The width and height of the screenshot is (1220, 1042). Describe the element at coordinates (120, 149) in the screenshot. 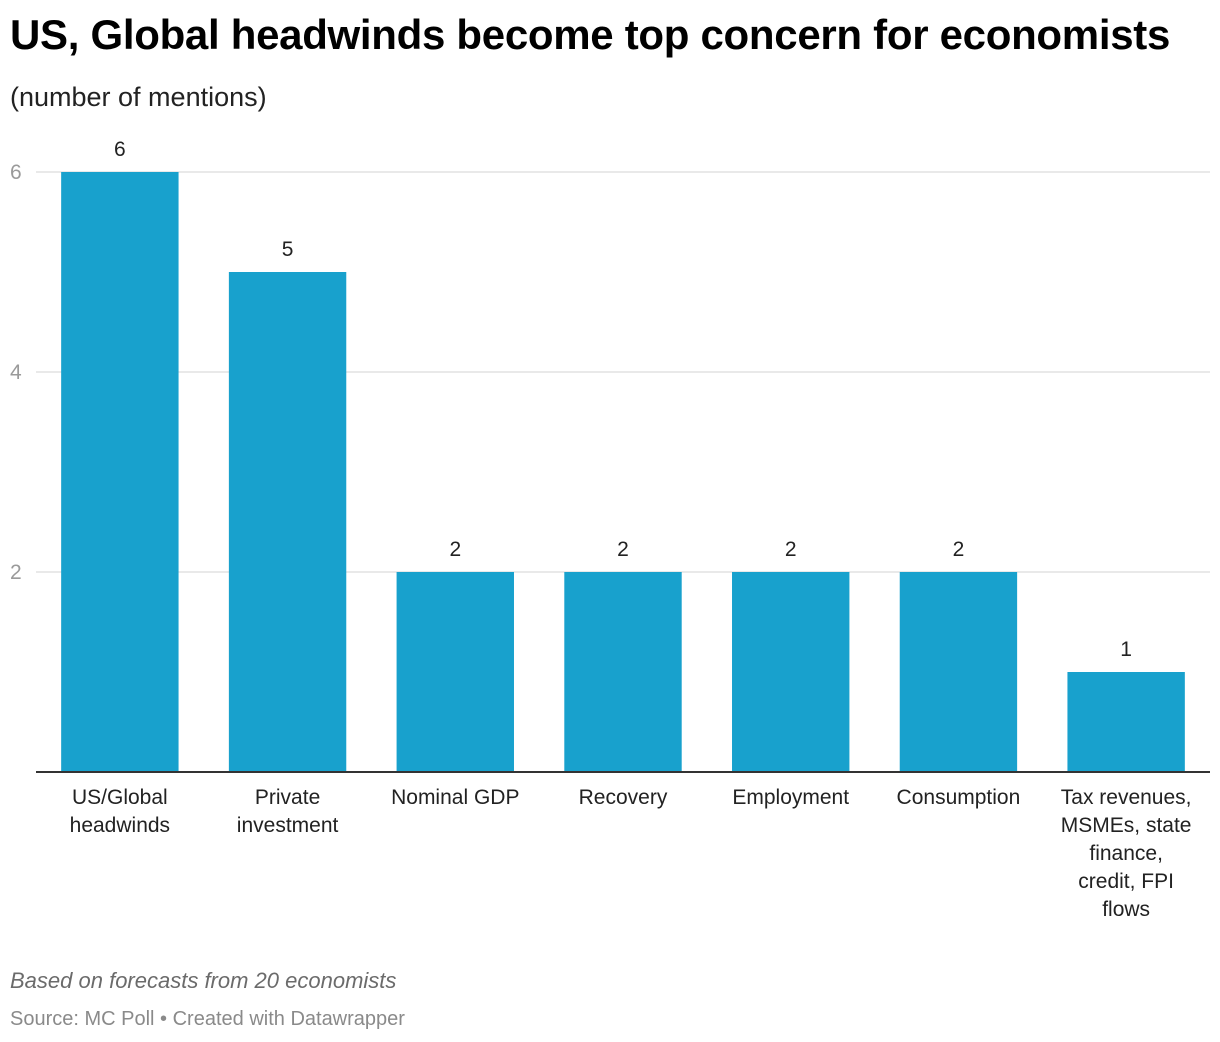

I see `value-label-0: 6` at that location.